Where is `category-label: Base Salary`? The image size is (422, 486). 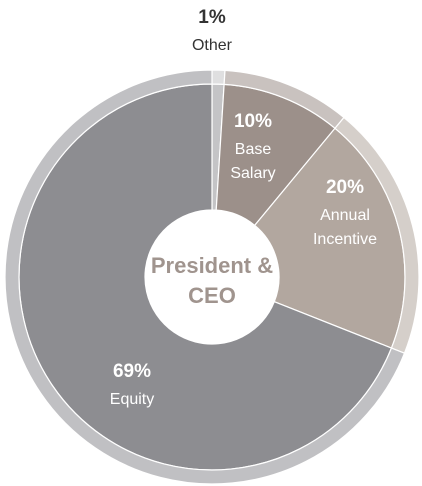
category-label: Base Salary is located at coordinates (252, 161).